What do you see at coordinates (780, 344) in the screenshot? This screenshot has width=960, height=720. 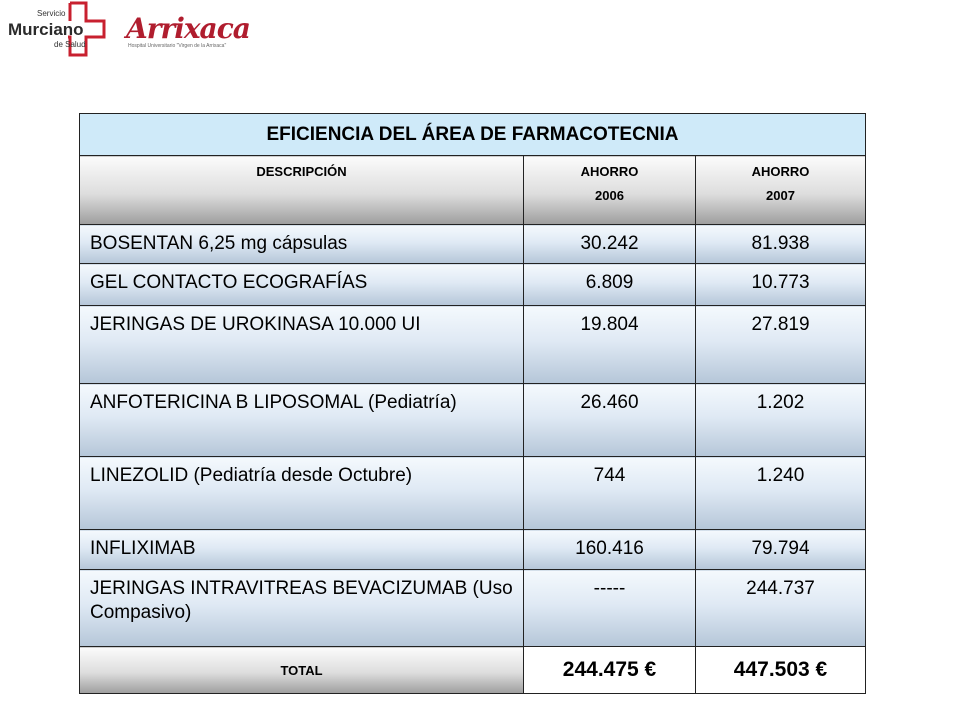 I see `cell-ahorro-2007: 27.819` at bounding box center [780, 344].